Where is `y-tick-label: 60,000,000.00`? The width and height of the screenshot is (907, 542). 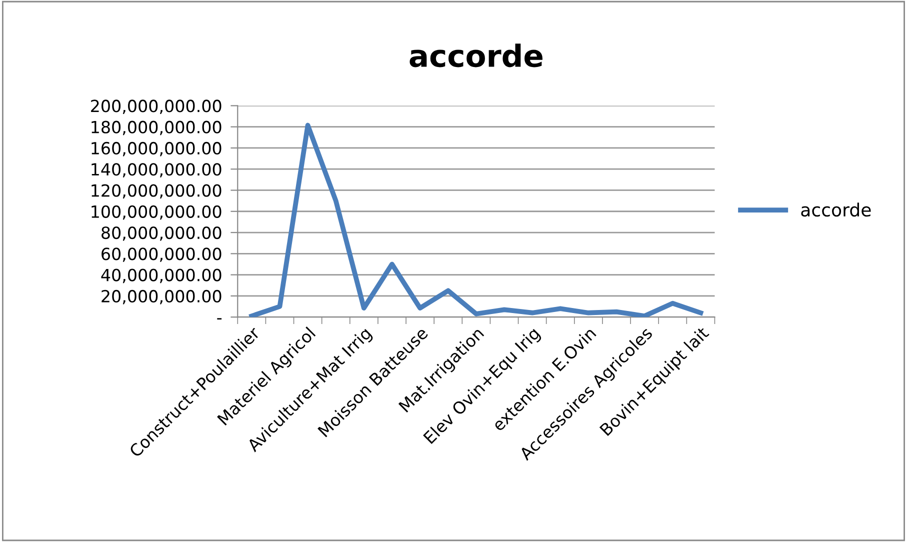 y-tick-label: 60,000,000.00 is located at coordinates (162, 255).